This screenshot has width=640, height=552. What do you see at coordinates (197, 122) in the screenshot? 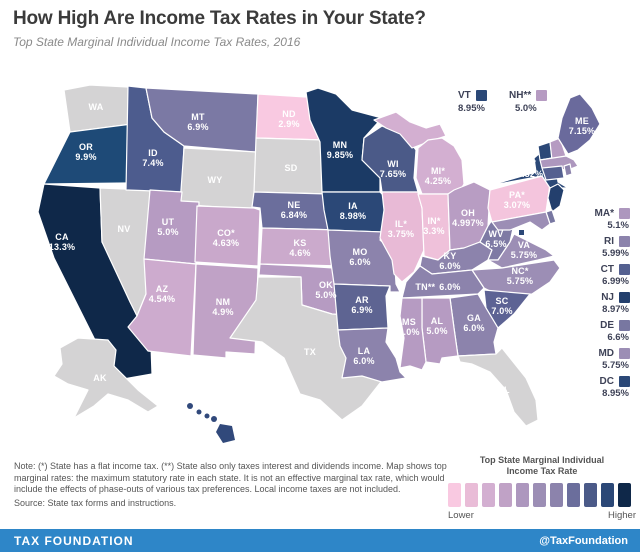
I see `label-mt: MT 6.9%` at bounding box center [197, 122].